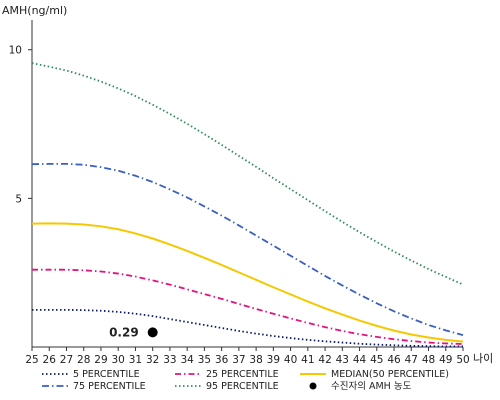 This screenshot has width=500, height=400. Describe the element at coordinates (118, 360) in the screenshot. I see `x-tick-label: 30` at that location.